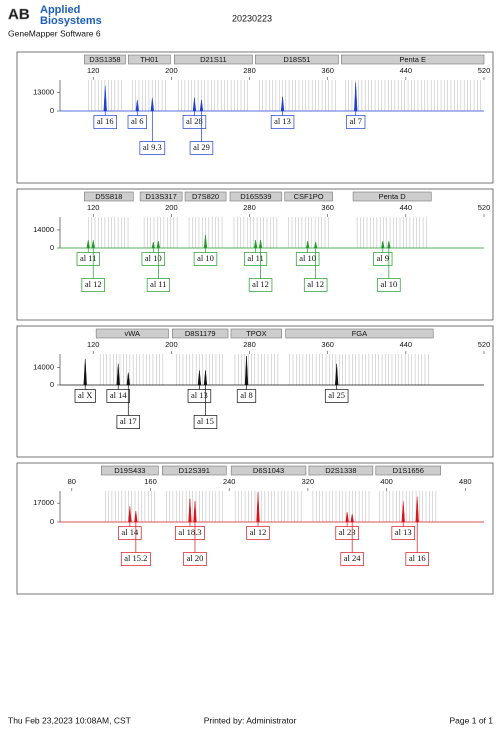  I want to click on allele-label: al 6, so click(137, 121).